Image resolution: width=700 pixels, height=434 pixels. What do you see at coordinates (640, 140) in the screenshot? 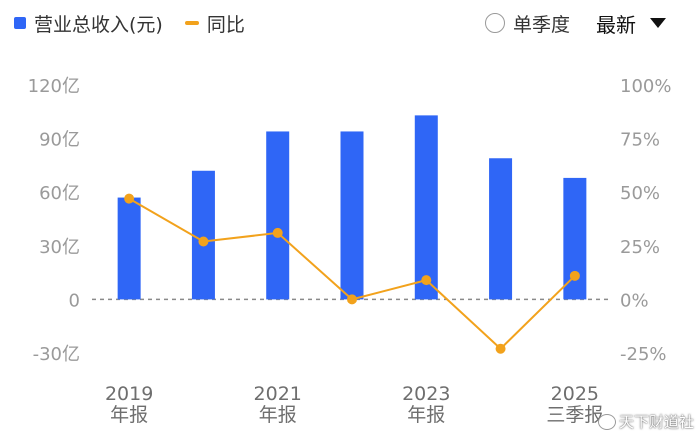
I see `y-right-tick-label: 75%` at bounding box center [640, 140].